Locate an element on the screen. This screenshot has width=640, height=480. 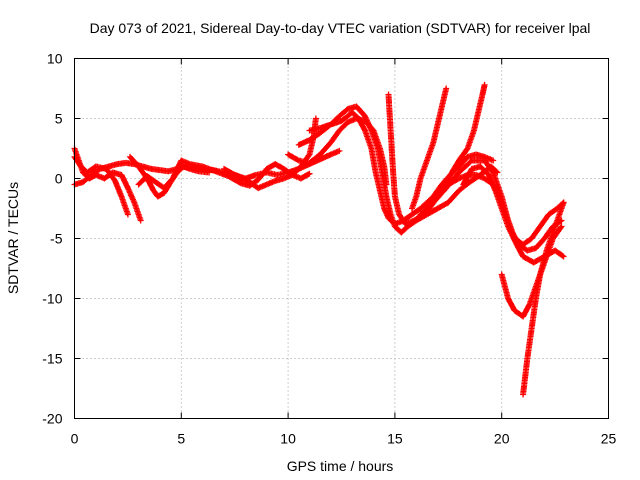
x-tick-label: 5 is located at coordinates (181, 439).